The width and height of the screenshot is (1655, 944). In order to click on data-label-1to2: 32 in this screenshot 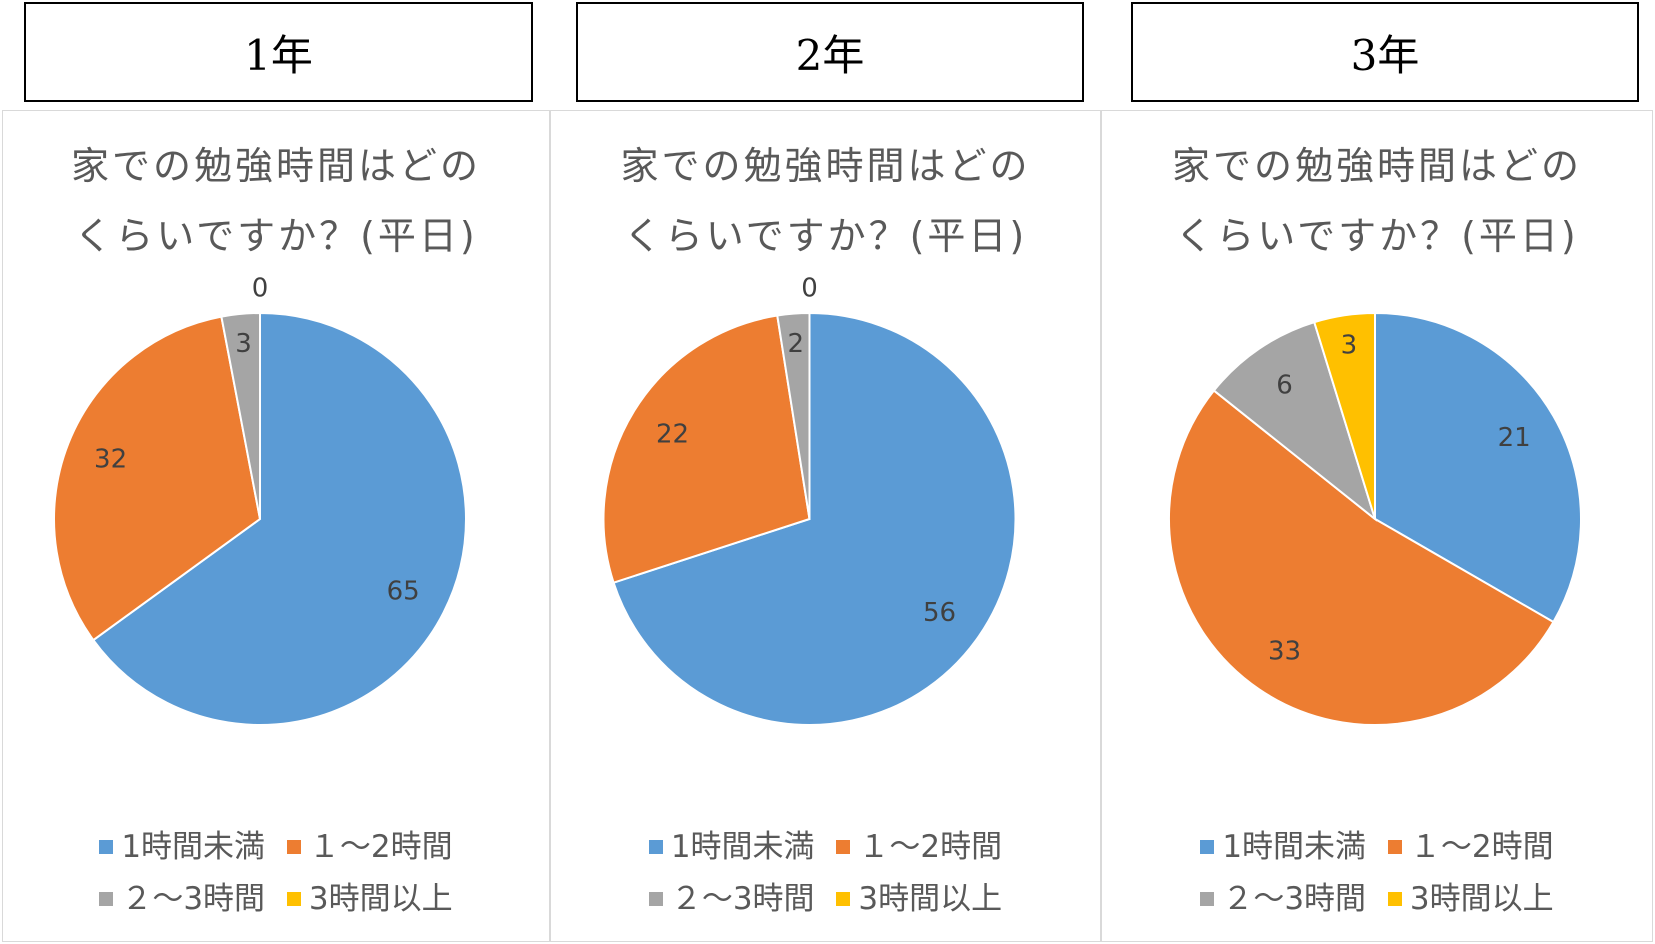, I will do `click(110, 459)`.